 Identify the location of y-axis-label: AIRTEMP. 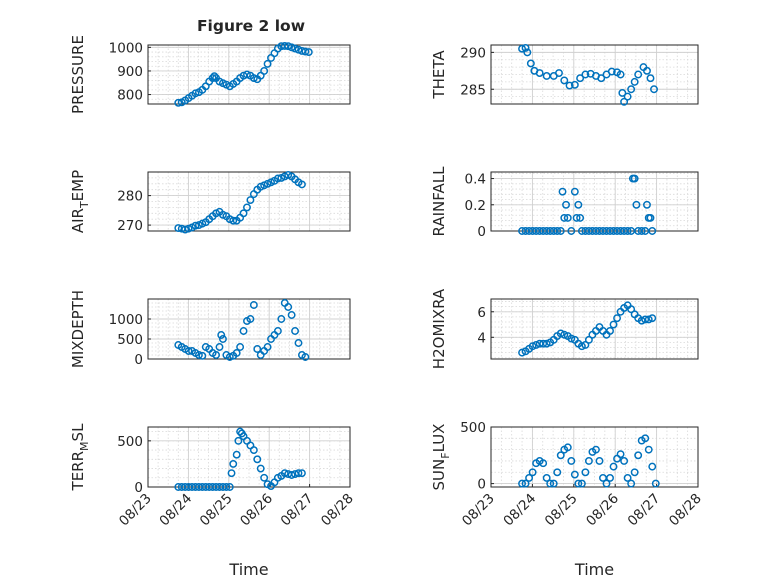
(80, 201).